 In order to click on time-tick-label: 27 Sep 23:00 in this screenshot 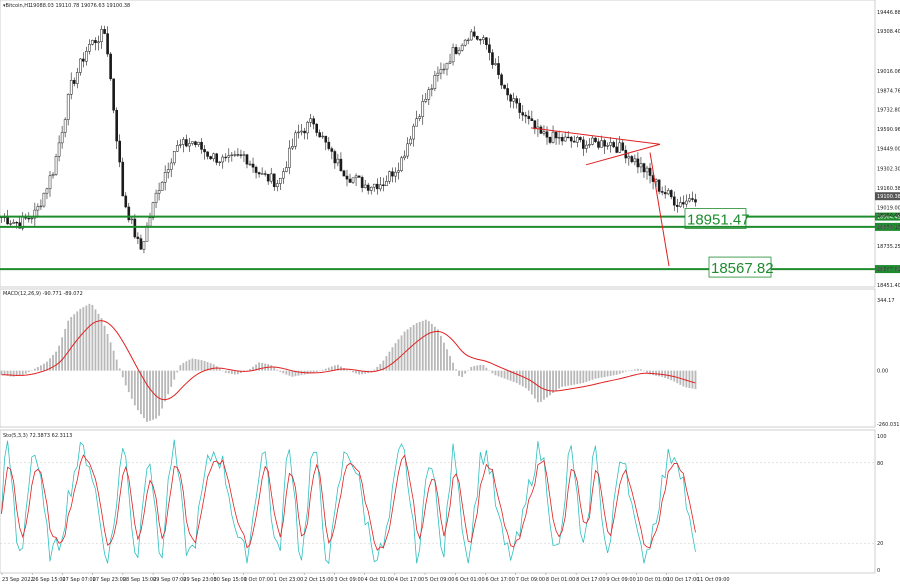, I will do `click(109, 580)`.